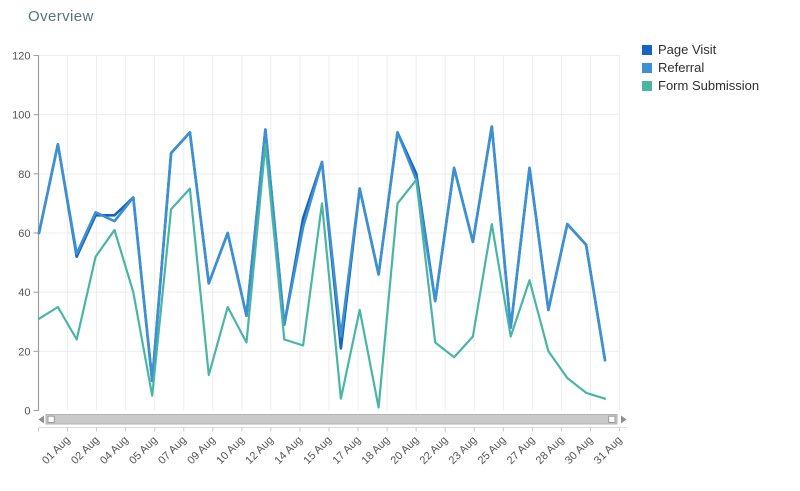  Describe the element at coordinates (492, 450) in the screenshot. I see `x-tick-label: 25 Aug` at that location.